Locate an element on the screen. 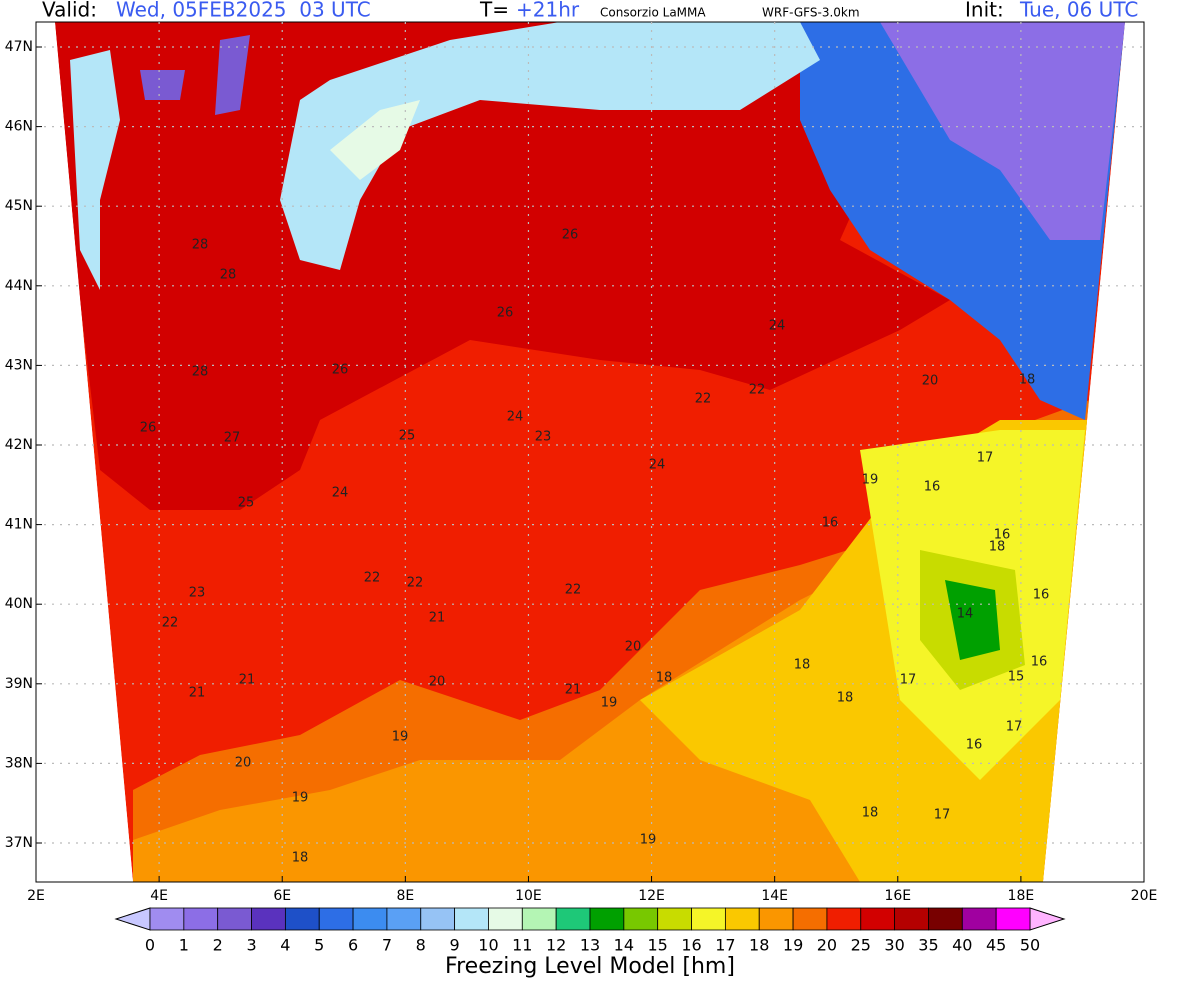  colorbar-label: 20 is located at coordinates (827, 945).